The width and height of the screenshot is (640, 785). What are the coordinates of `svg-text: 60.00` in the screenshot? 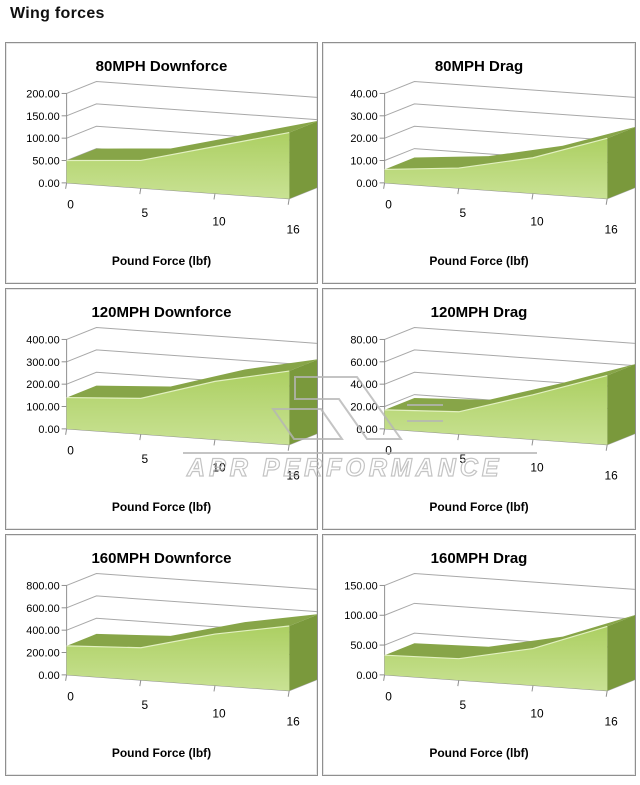 It's located at (363, 363).